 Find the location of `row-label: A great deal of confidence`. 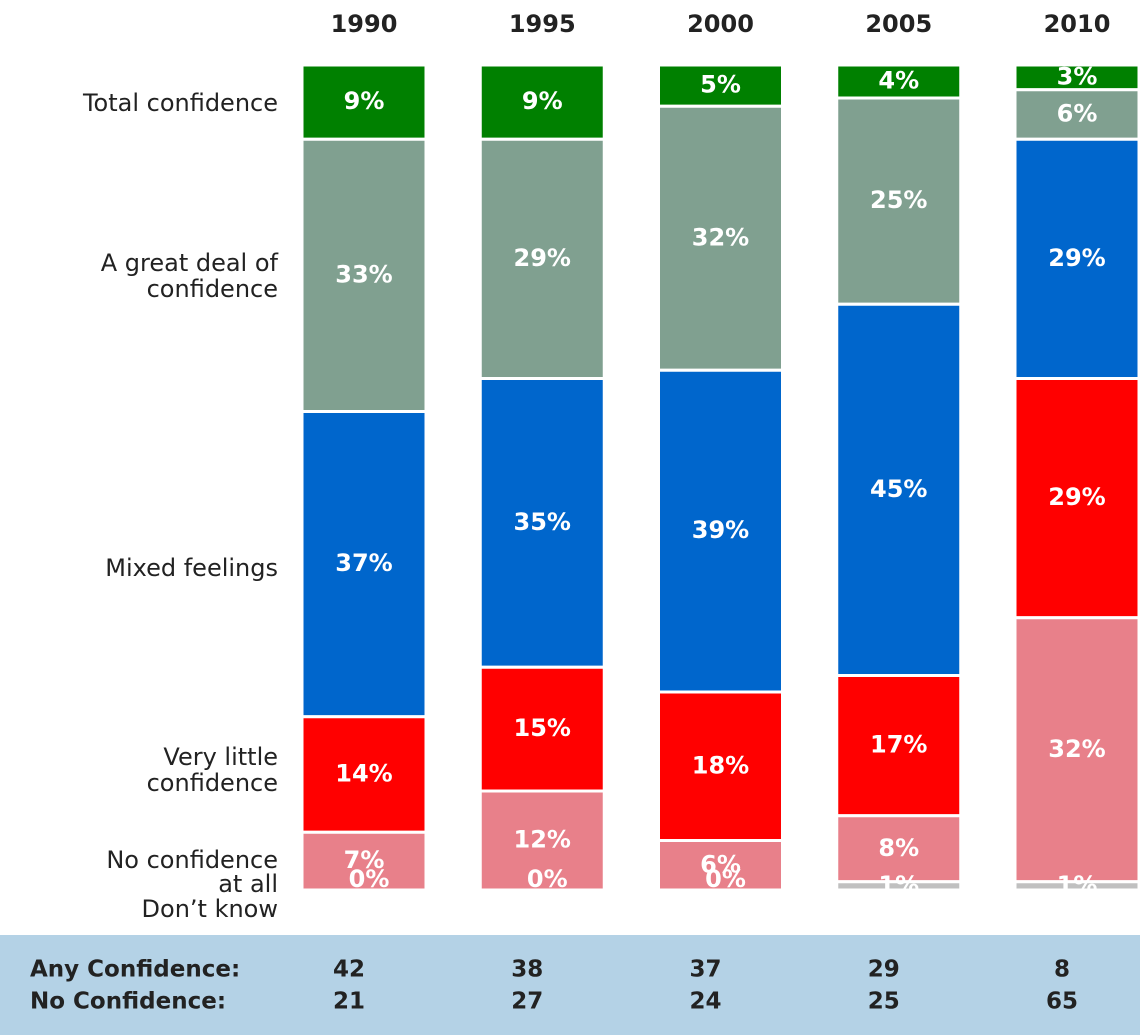

row-label: A great deal of confidence is located at coordinates (189, 276).